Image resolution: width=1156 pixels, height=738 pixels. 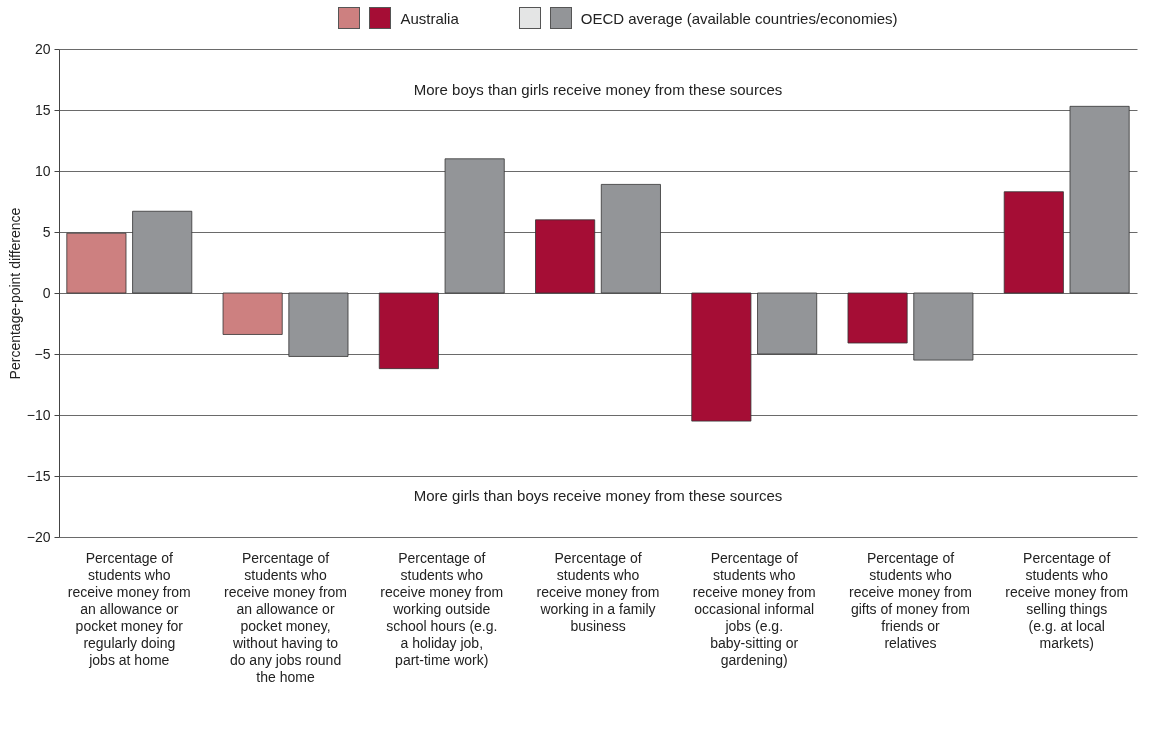 What do you see at coordinates (42, 170) in the screenshot?
I see `y-tick-label: 10` at bounding box center [42, 170].